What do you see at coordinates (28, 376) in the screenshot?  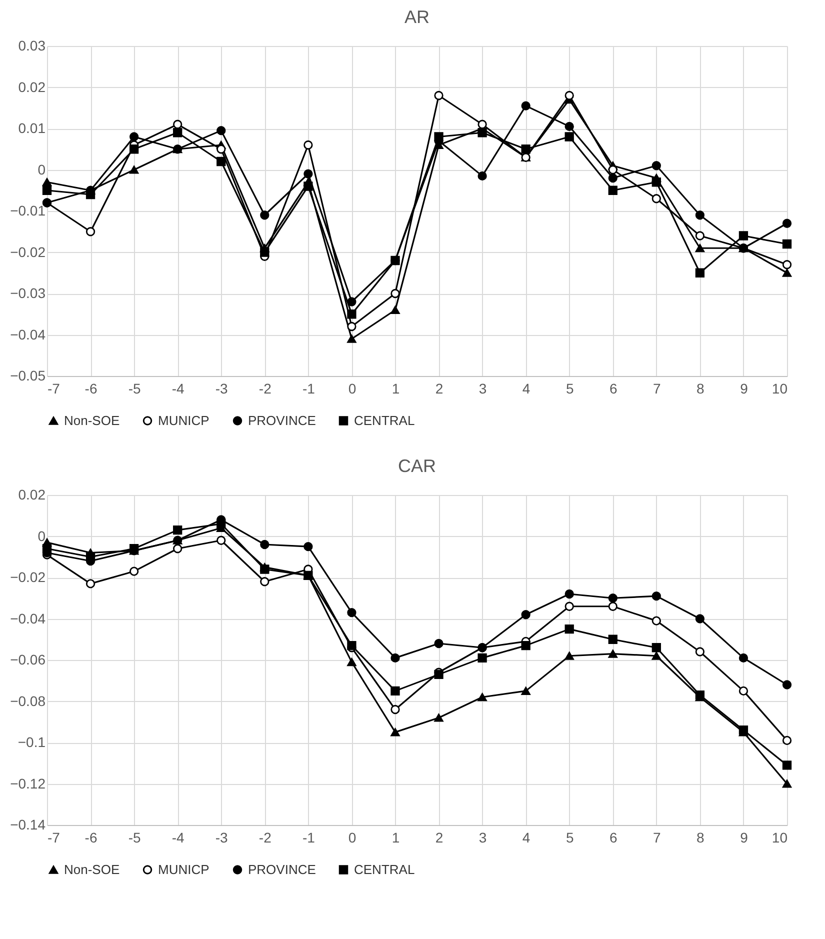 I see `y-tick-label: −0.05` at bounding box center [28, 376].